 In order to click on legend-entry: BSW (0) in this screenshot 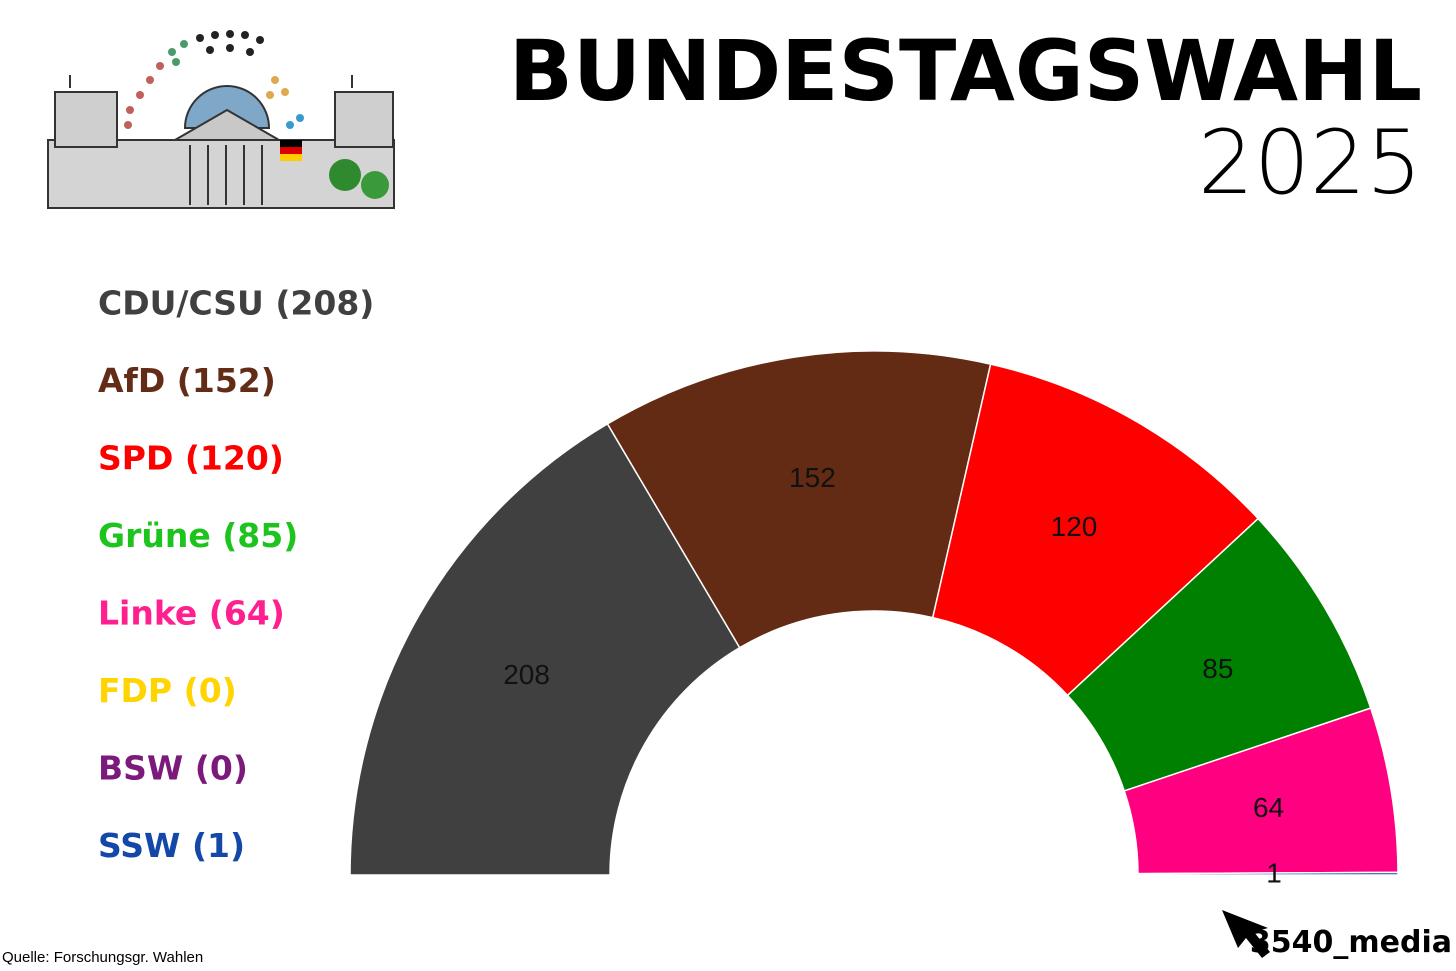, I will do `click(173, 768)`.